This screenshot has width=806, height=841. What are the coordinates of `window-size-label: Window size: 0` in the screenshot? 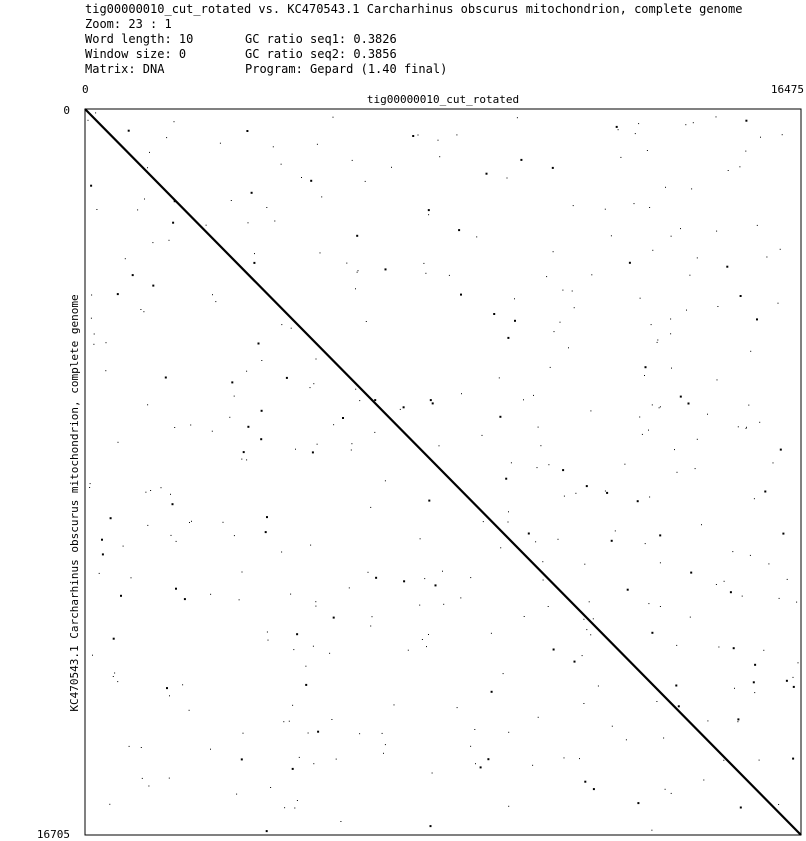 It's located at (136, 54).